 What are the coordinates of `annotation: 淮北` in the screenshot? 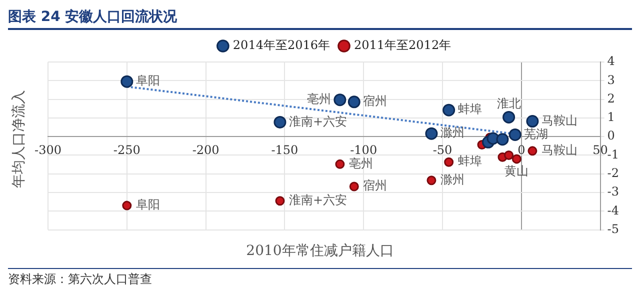 It's located at (508, 103).